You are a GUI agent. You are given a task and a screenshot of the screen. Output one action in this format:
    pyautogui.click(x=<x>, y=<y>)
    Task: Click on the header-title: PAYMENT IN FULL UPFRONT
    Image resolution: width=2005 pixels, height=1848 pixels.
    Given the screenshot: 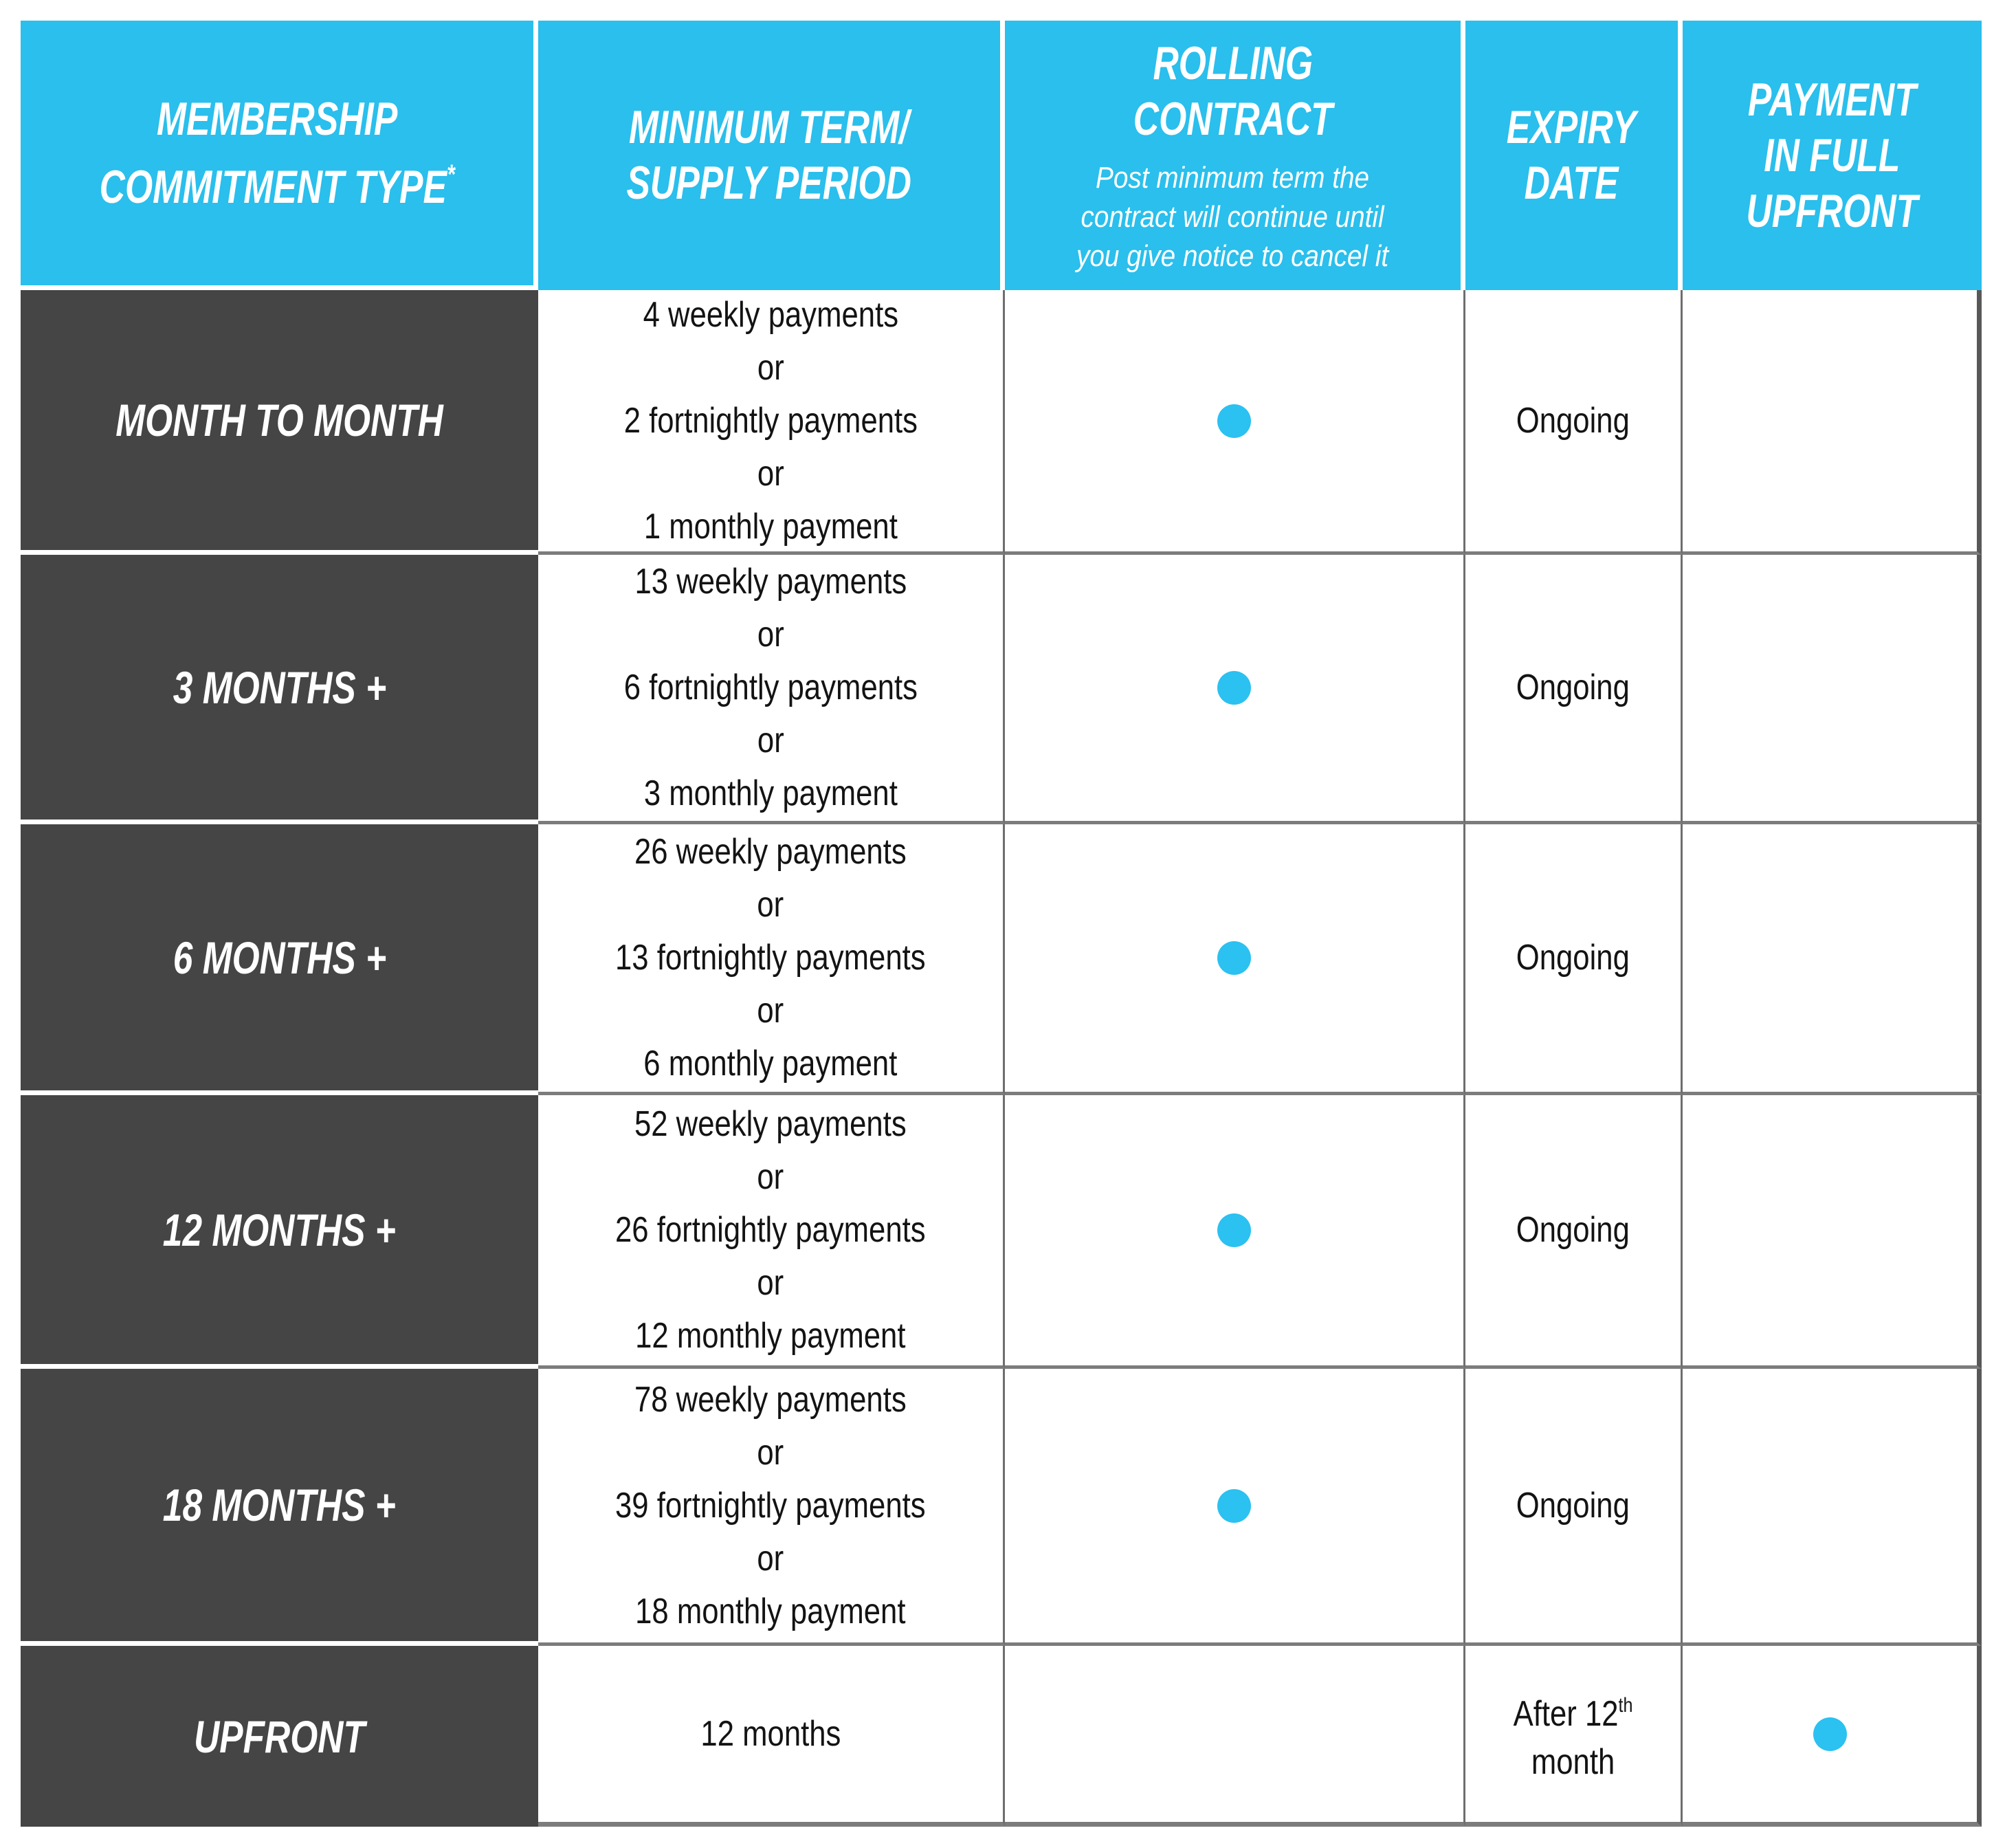 What is the action you would take?
    pyautogui.click(x=1832, y=155)
    